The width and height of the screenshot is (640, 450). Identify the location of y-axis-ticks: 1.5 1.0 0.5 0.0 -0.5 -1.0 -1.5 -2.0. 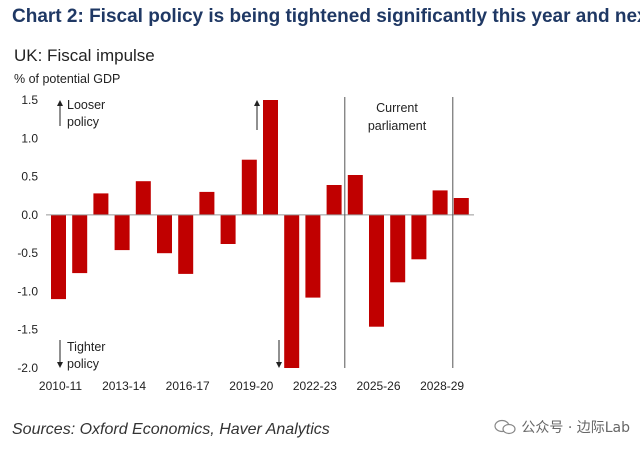
(27, 234).